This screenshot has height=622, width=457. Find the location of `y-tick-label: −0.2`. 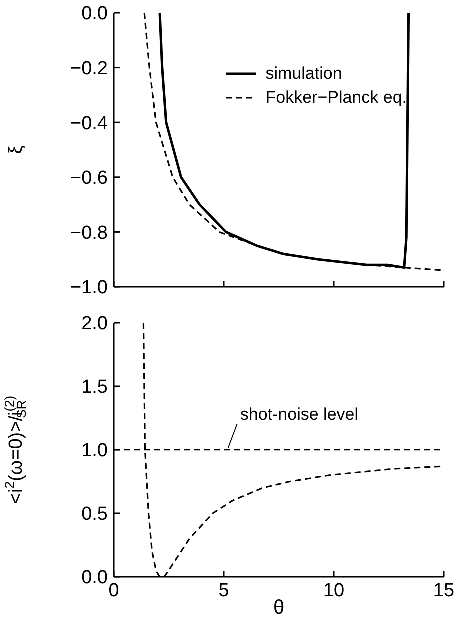

y-tick-label: −0.2 is located at coordinates (89, 69).